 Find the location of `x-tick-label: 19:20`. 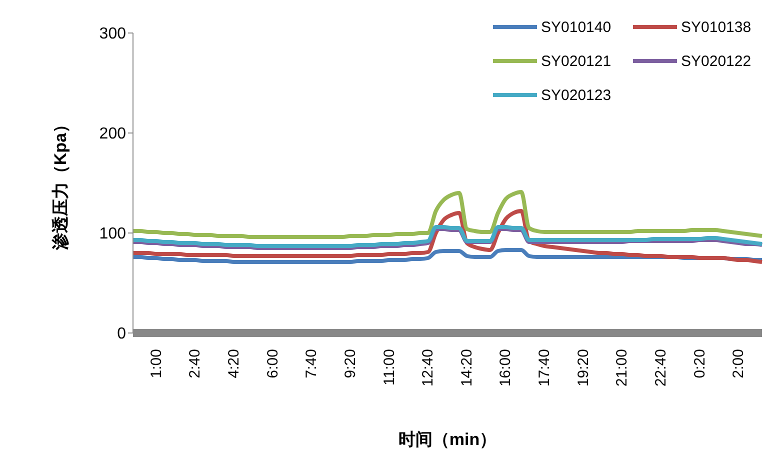

x-tick-label: 19:20 is located at coordinates (583, 368).